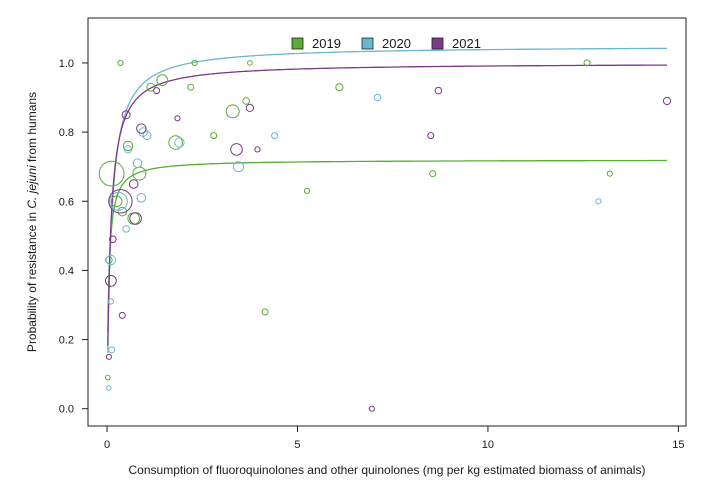 Image resolution: width=709 pixels, height=496 pixels. I want to click on x-tick-label: 15, so click(678, 445).